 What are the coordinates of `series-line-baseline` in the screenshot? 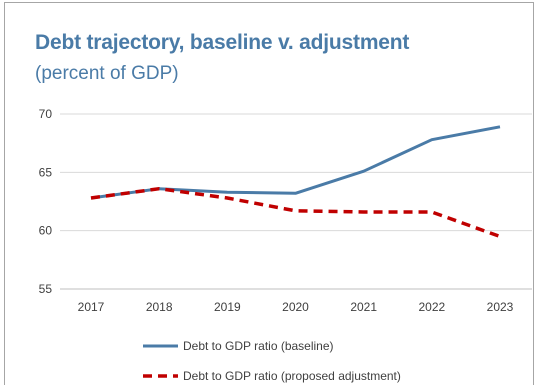 It's located at (295, 162).